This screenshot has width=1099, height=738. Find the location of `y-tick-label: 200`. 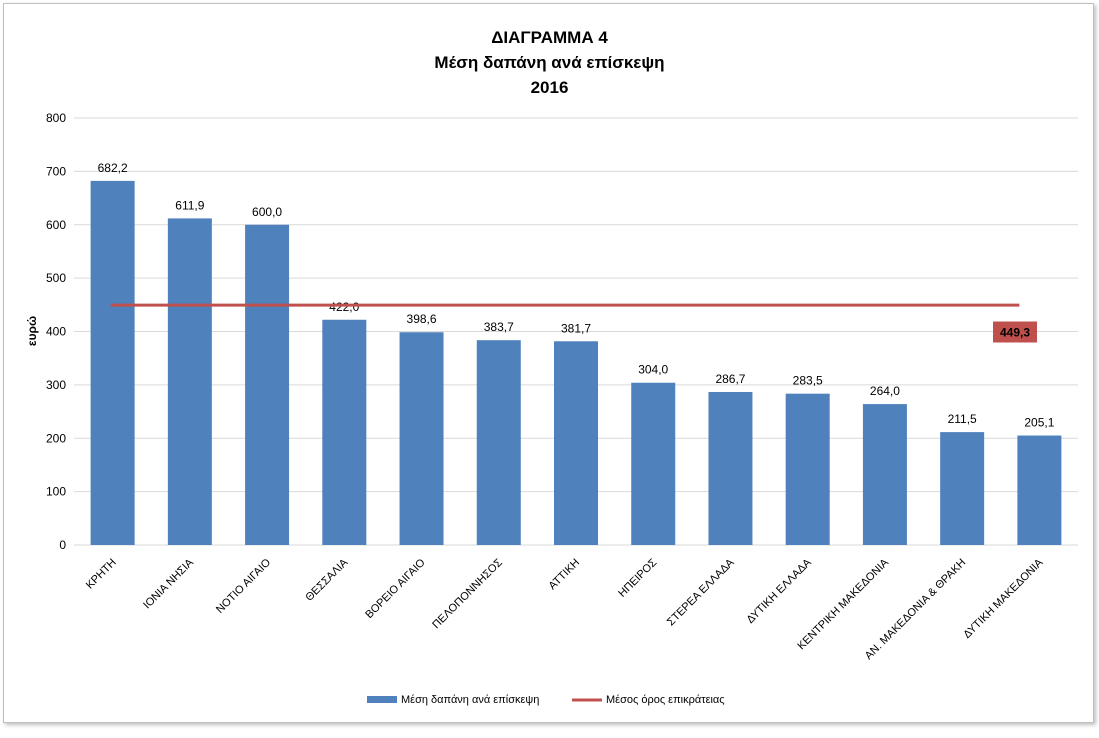

y-tick-label: 200 is located at coordinates (56, 438).